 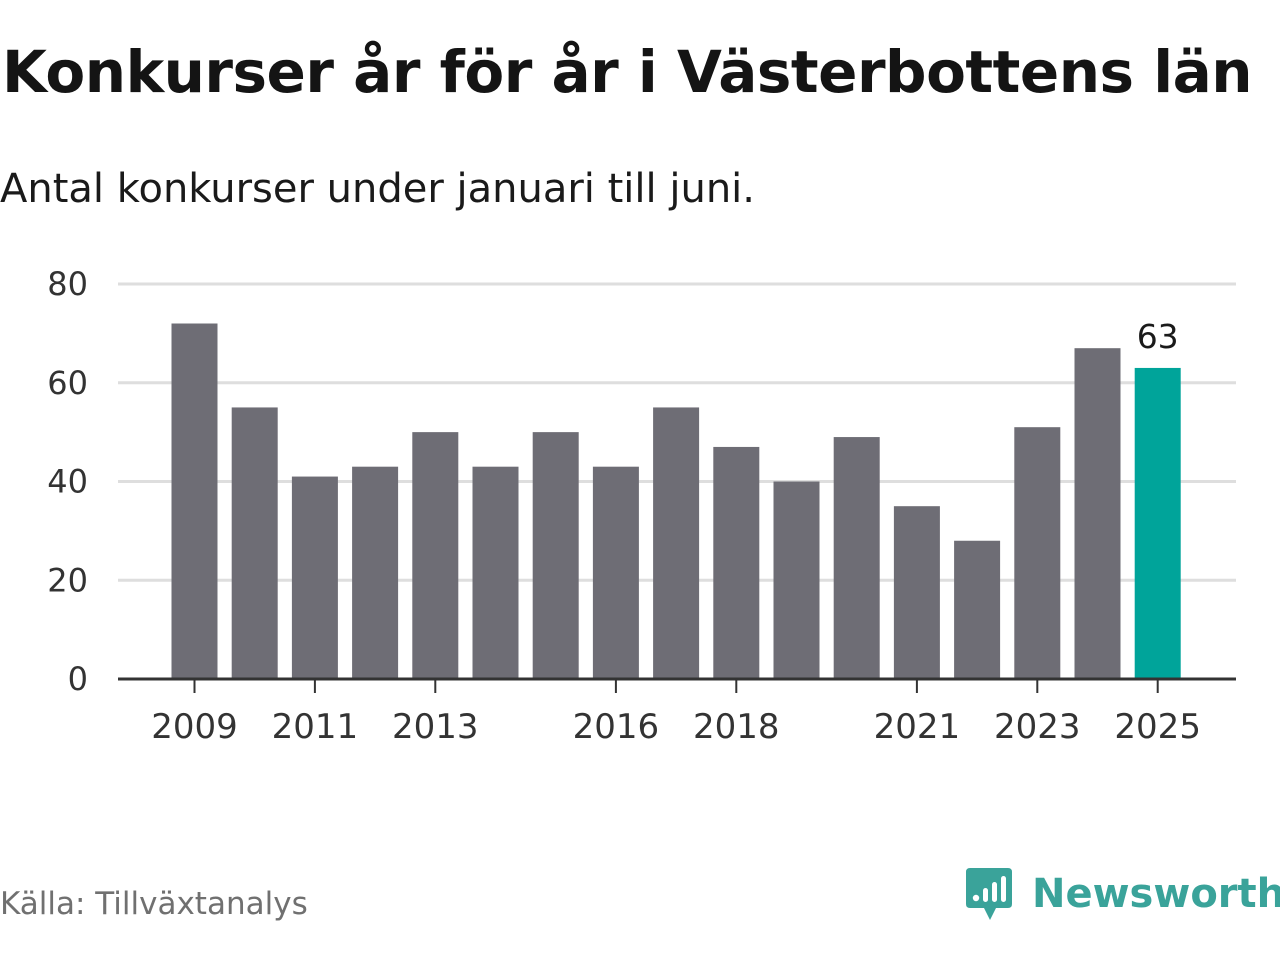 What do you see at coordinates (67, 284) in the screenshot?
I see `y-tick-label: 80` at bounding box center [67, 284].